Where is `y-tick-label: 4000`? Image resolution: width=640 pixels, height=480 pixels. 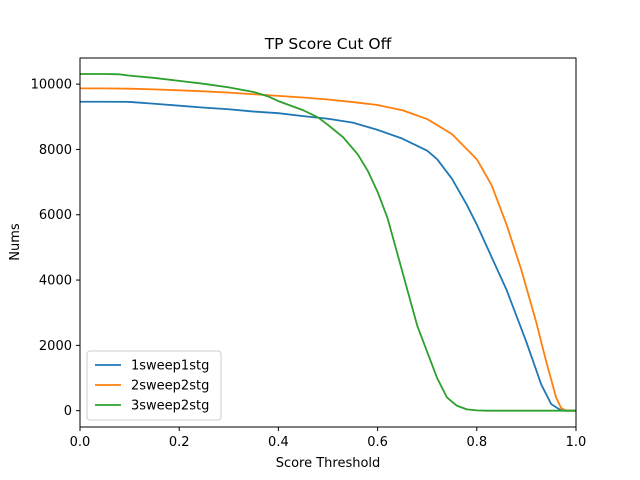 y-tick-label: 4000 is located at coordinates (55, 281).